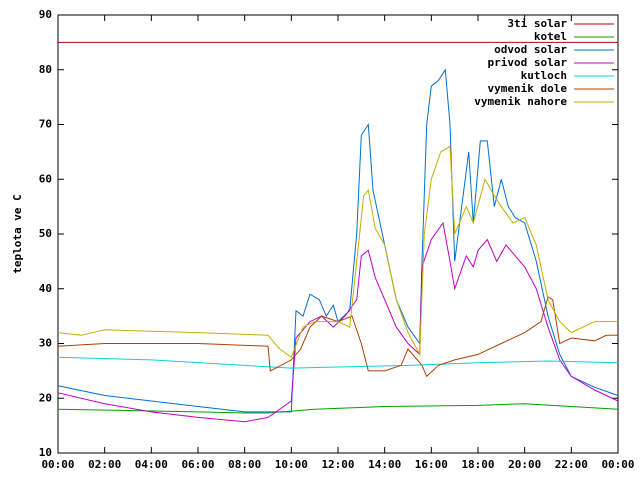 Image resolution: width=640 pixels, height=480 pixels. What do you see at coordinates (571, 464) in the screenshot?
I see `x-tick-label: 22:00` at bounding box center [571, 464].